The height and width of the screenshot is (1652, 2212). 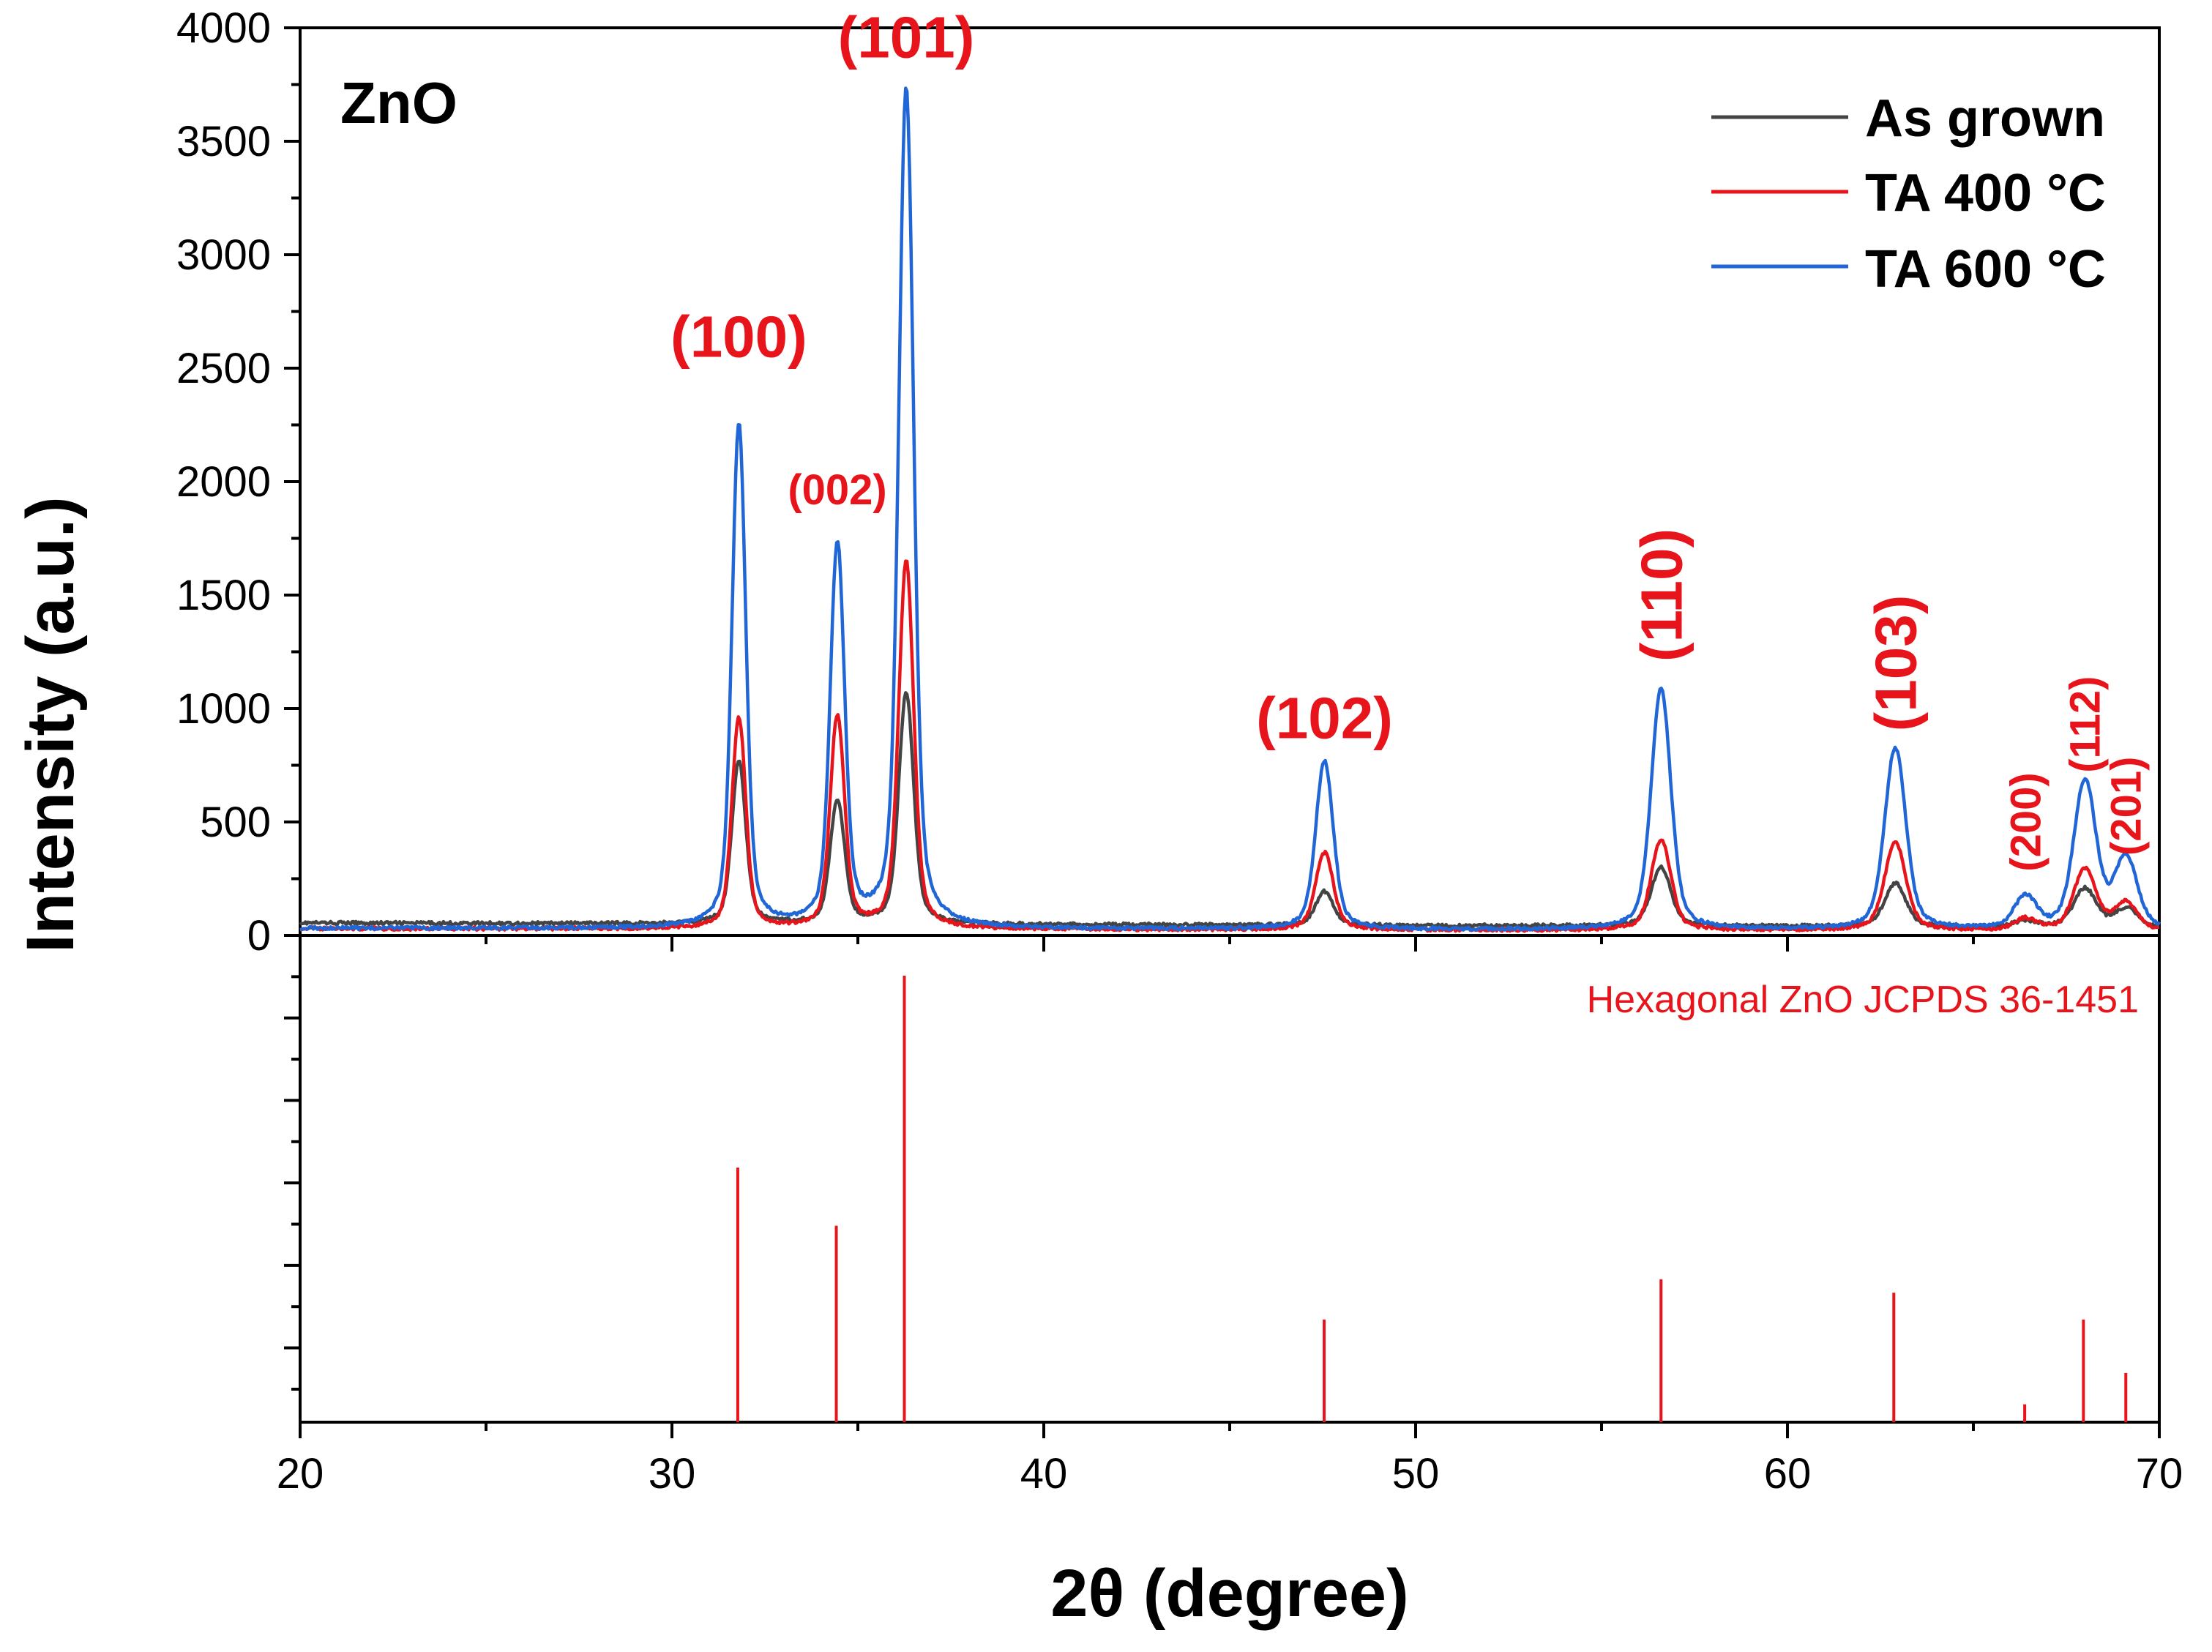 What do you see at coordinates (1324, 717) in the screenshot?
I see `miller-label: (102)` at bounding box center [1324, 717].